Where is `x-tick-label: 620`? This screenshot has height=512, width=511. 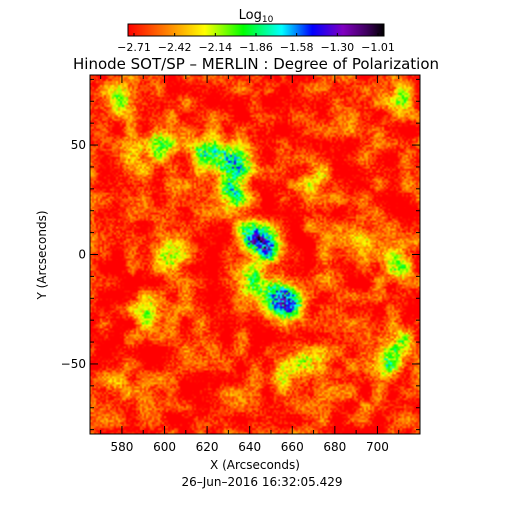
x-tick-label: 620 is located at coordinates (207, 447).